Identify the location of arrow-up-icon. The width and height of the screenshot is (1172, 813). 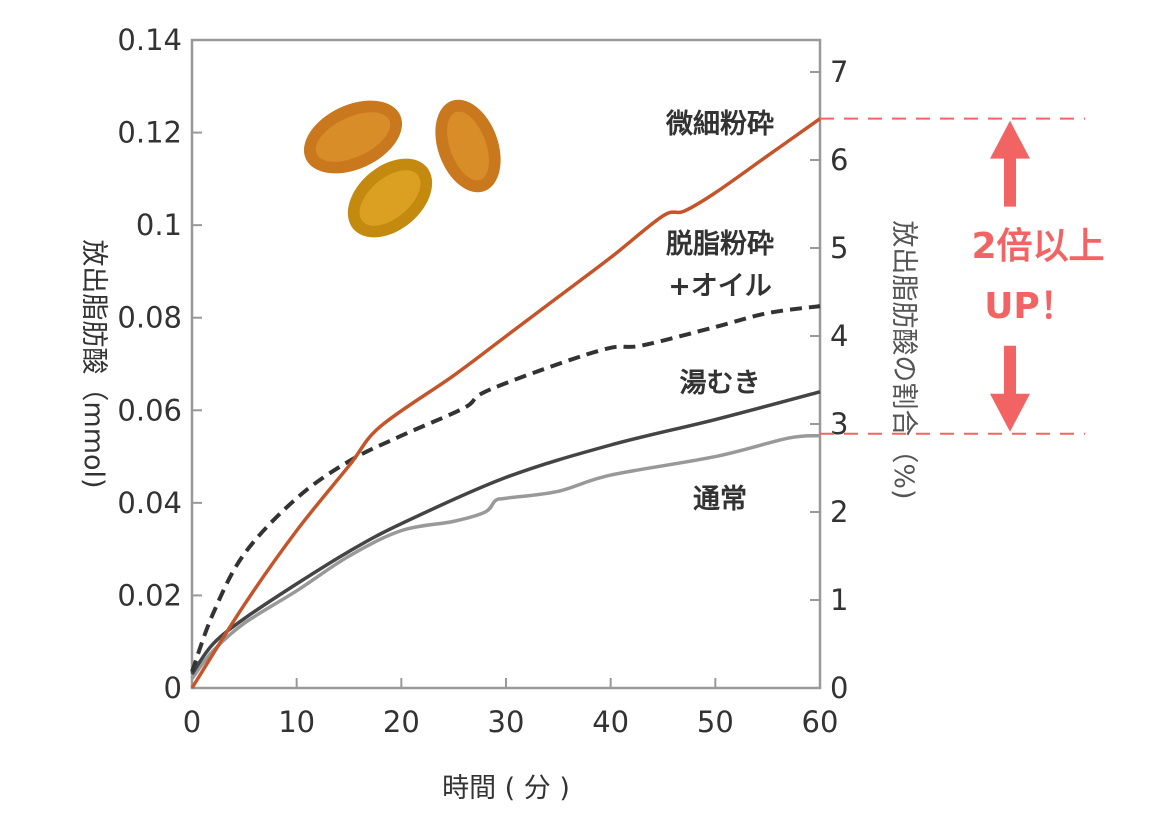
(1010, 163).